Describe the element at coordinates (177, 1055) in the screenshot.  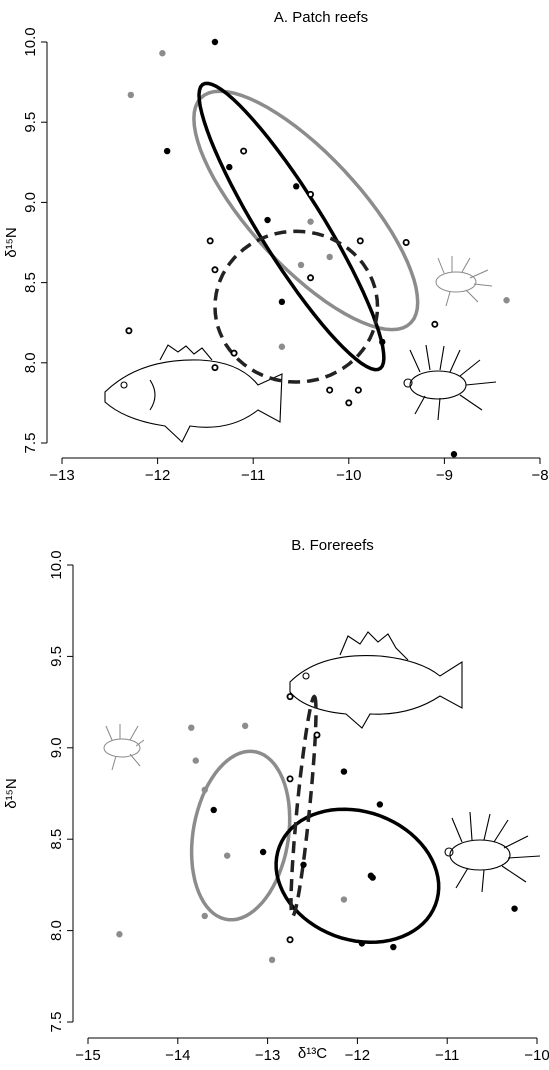
I see `x-tick-label: −14` at that location.